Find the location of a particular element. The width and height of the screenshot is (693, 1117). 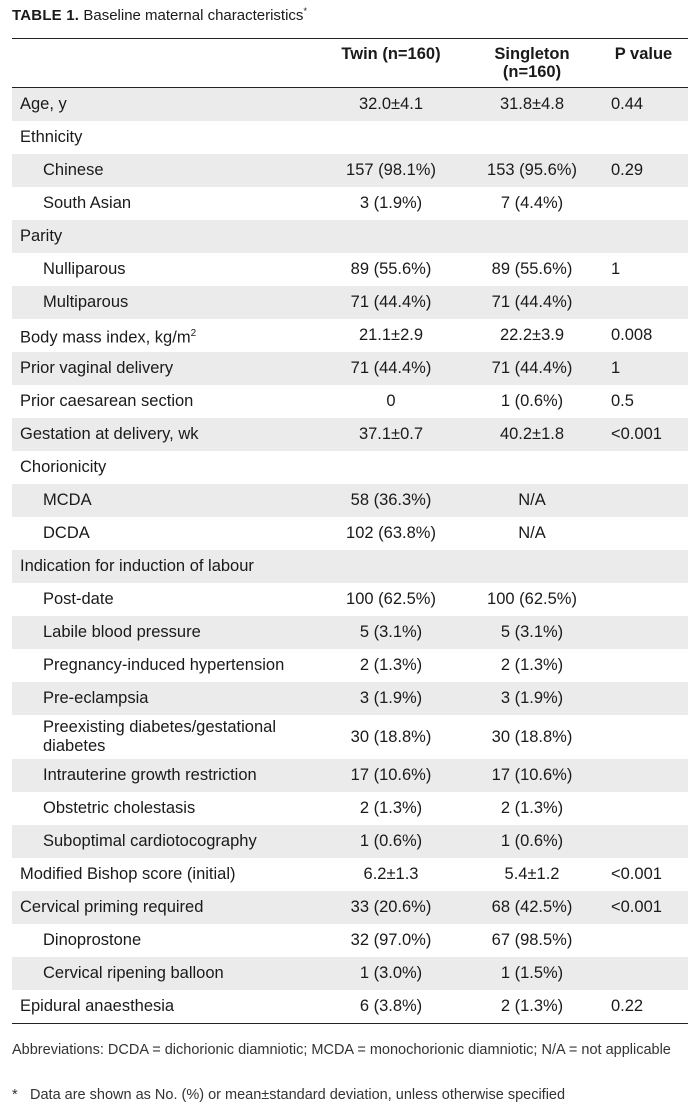

table-row: Chorionicity is located at coordinates (350, 467).